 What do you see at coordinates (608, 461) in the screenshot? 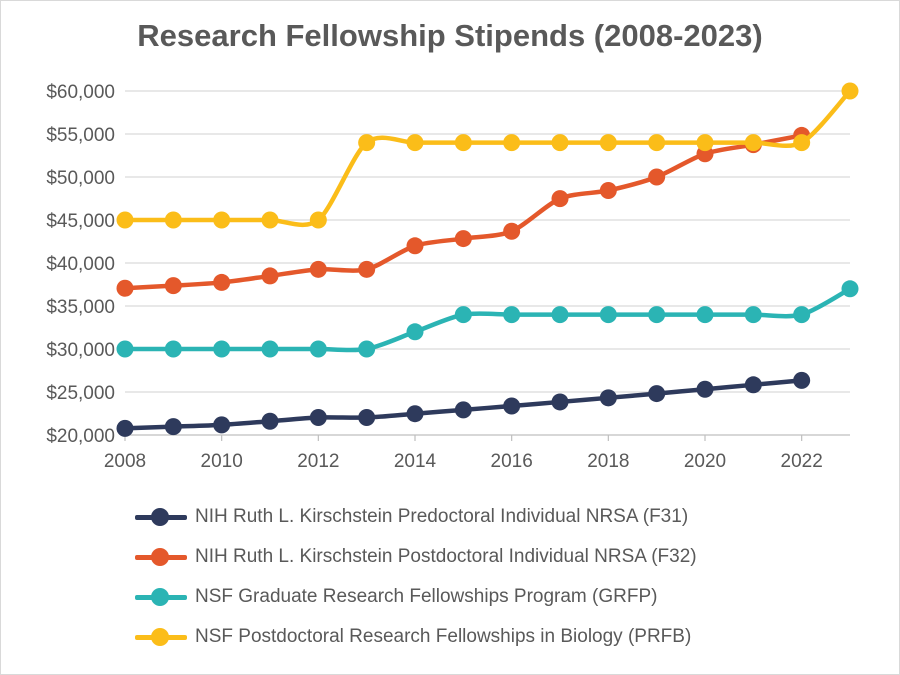
I see `x-tick-label: 2018` at bounding box center [608, 461].